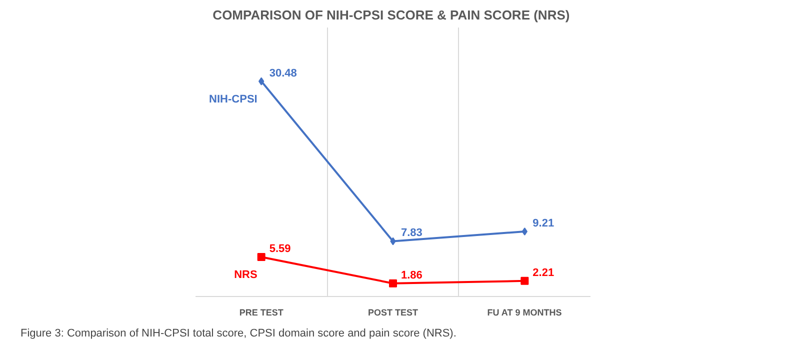 This screenshot has height=344, width=785. Describe the element at coordinates (524, 313) in the screenshot. I see `x-tick-label: FU AT 9 MONTHS` at that location.